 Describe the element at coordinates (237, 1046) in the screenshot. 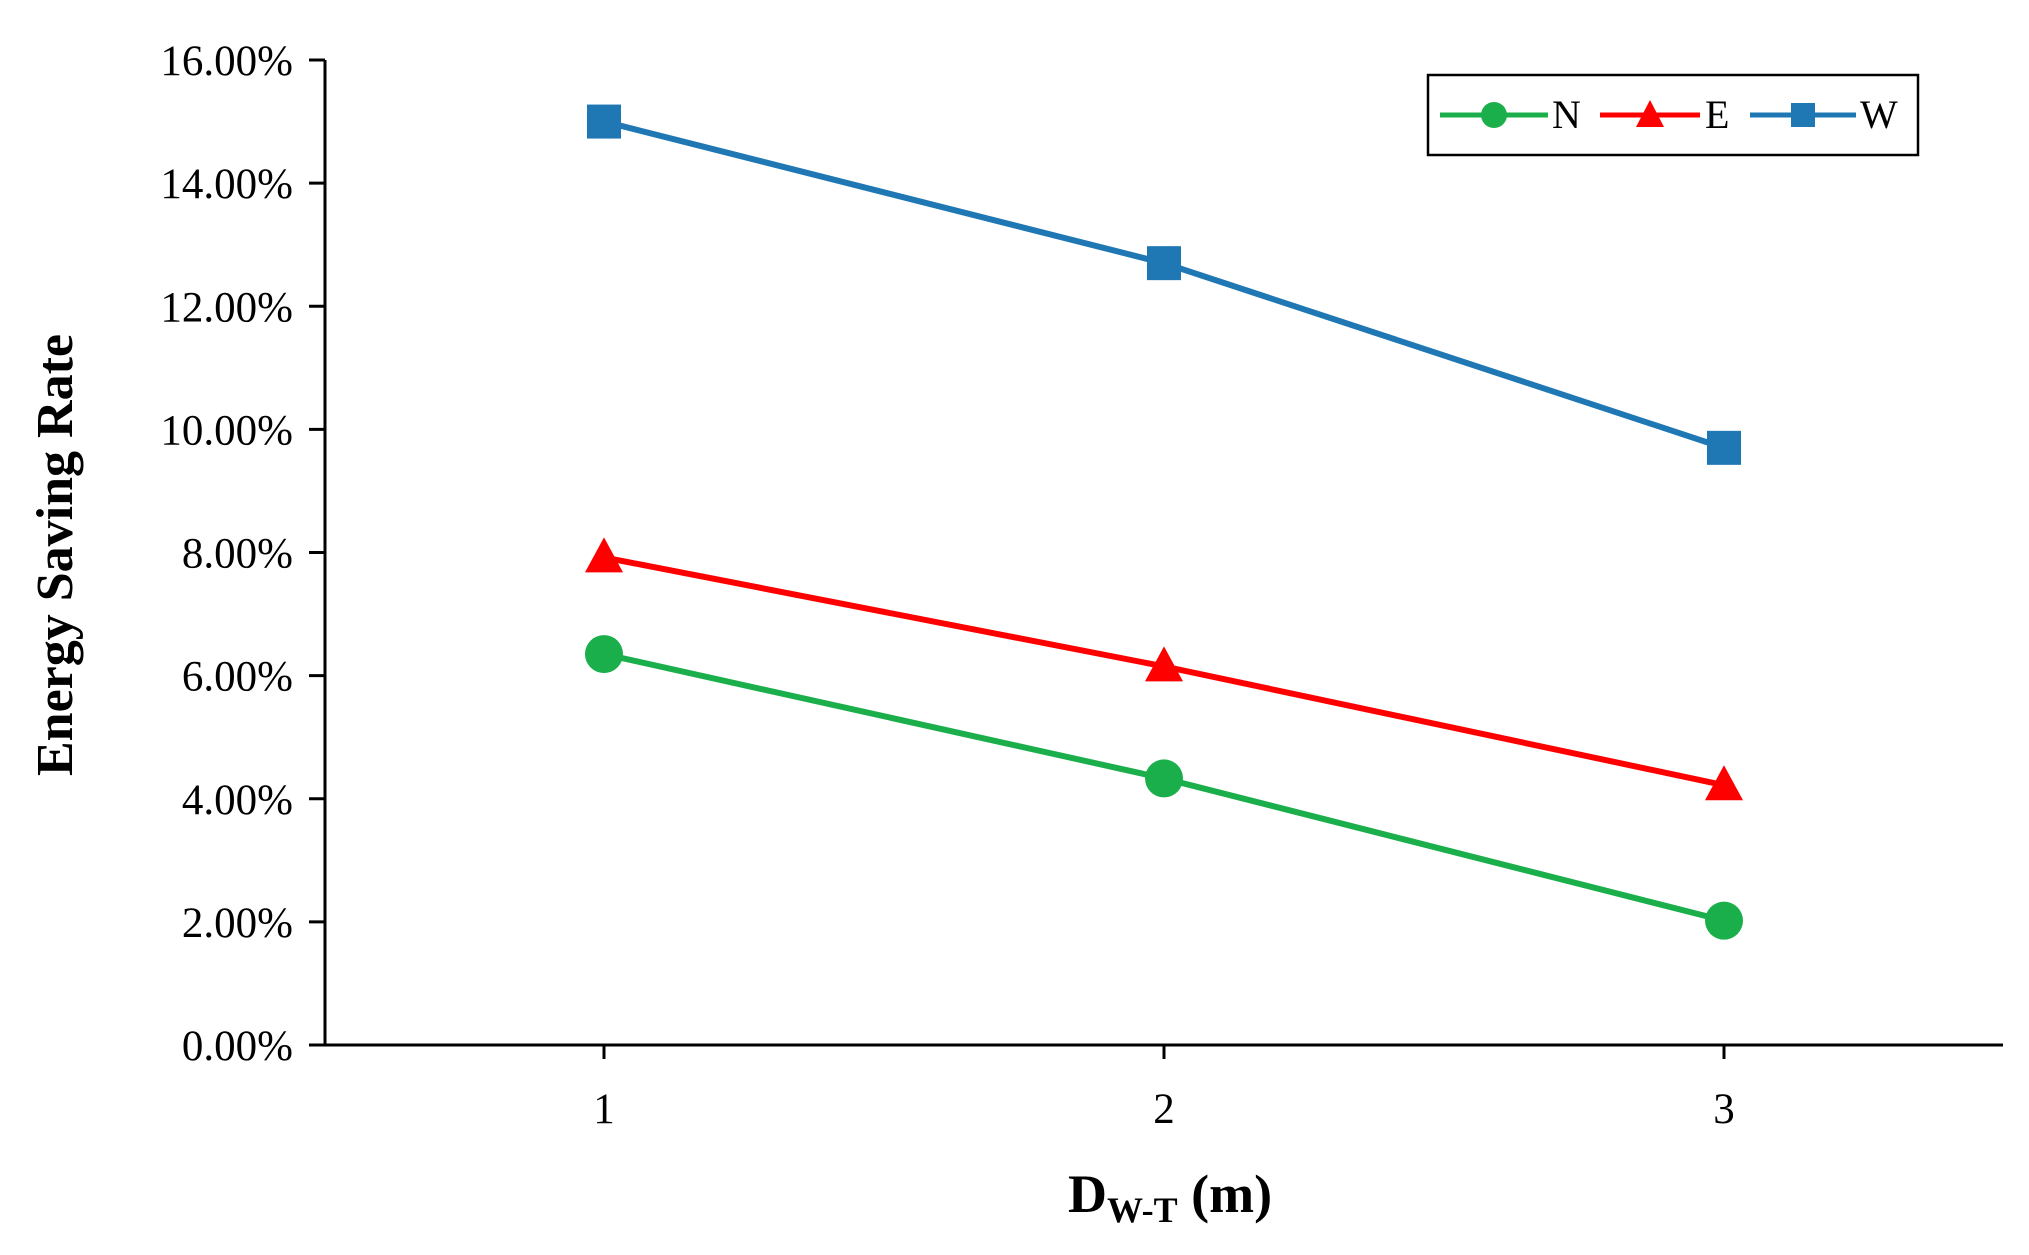

I see `y-tick-label: 0.00%` at that location.